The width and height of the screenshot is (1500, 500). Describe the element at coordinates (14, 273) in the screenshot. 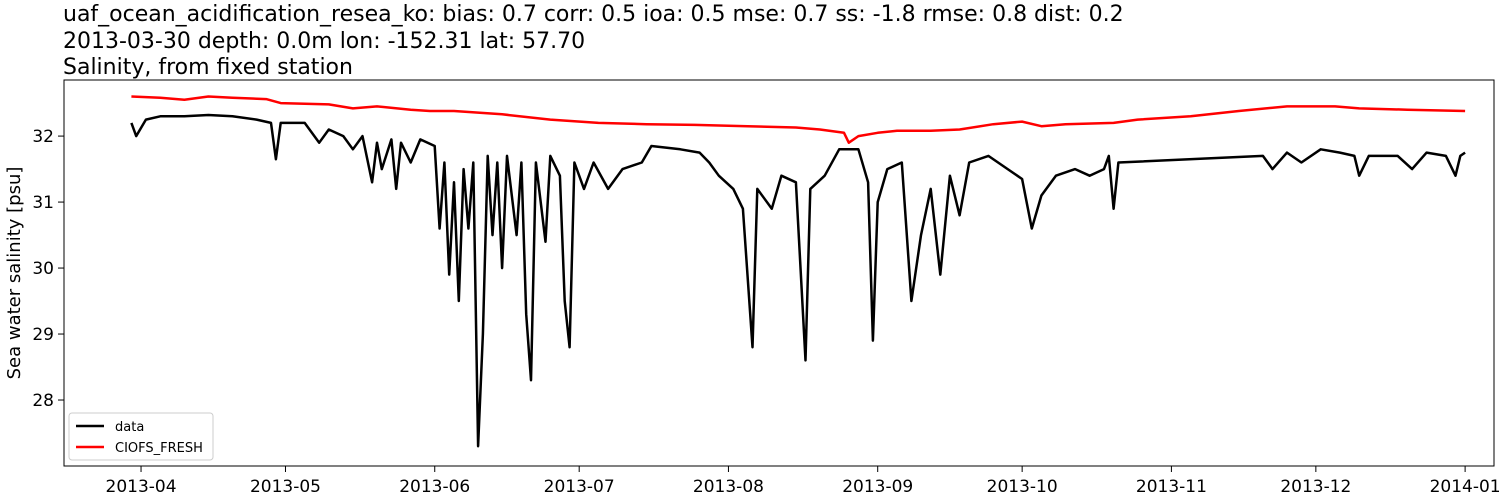

I see `y-axis-label: Sea water salinity [psu]` at that location.